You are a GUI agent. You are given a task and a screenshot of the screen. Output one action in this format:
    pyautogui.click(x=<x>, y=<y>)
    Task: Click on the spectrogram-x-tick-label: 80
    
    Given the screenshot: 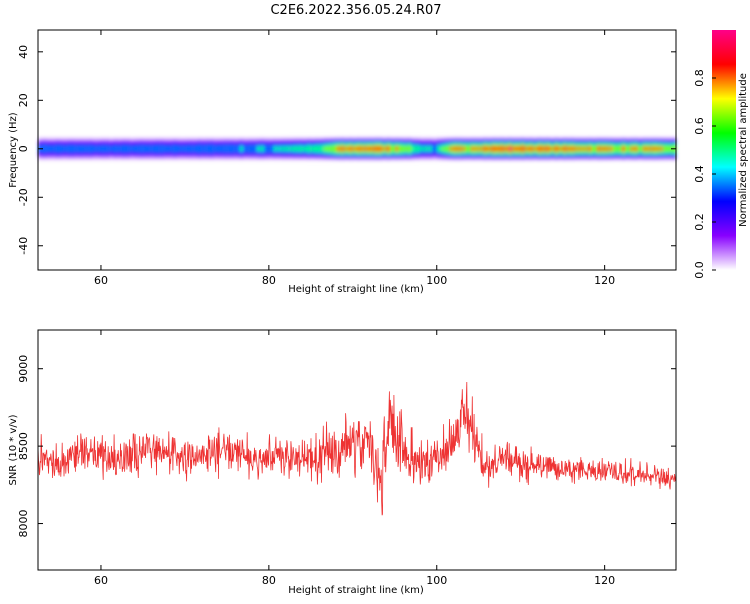 What is the action you would take?
    pyautogui.click(x=269, y=280)
    